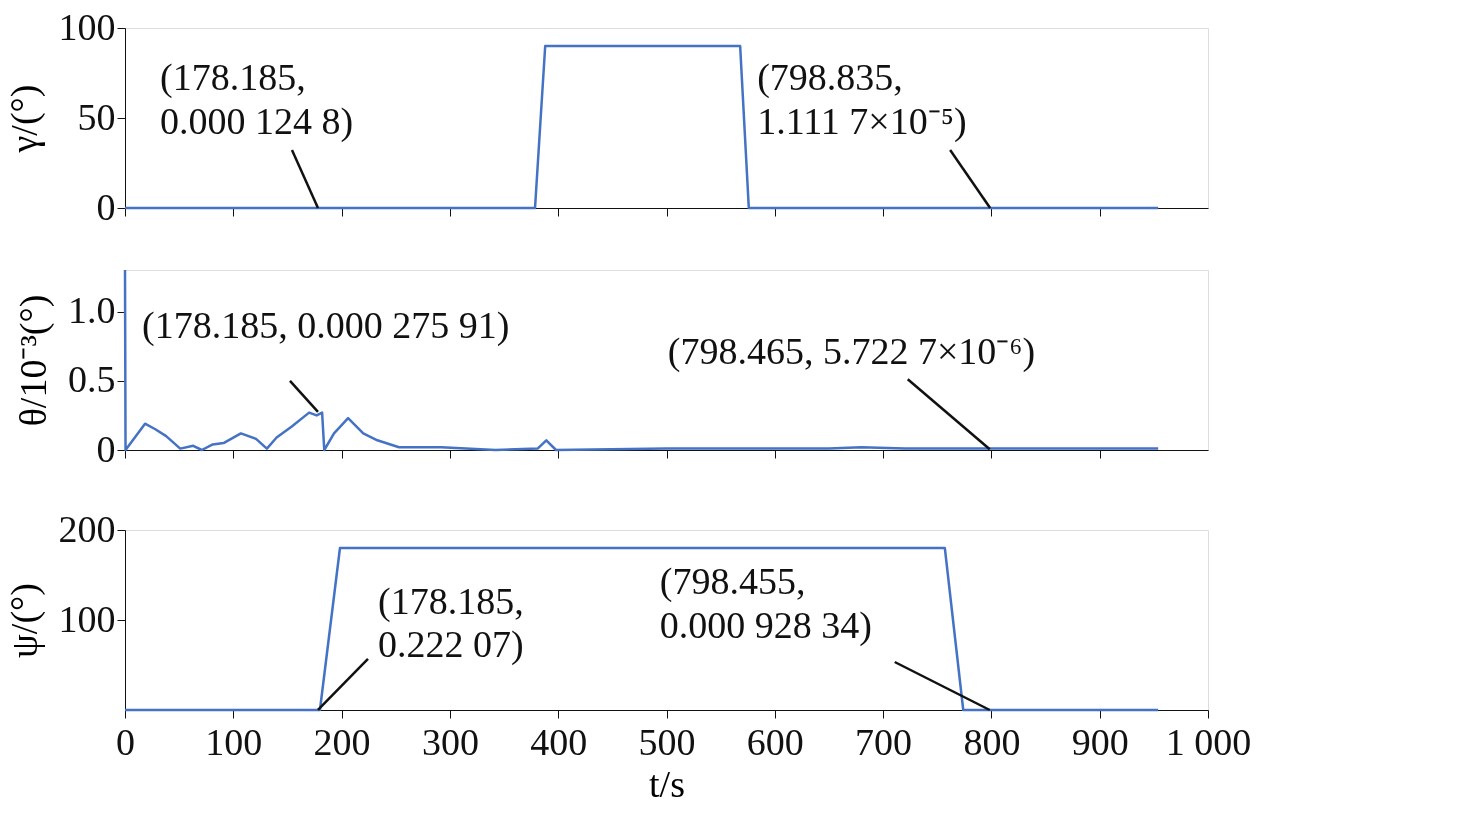 This screenshot has height=838, width=1476. Describe the element at coordinates (1208, 741) in the screenshot. I see `x-tick-label: 1 000` at that location.